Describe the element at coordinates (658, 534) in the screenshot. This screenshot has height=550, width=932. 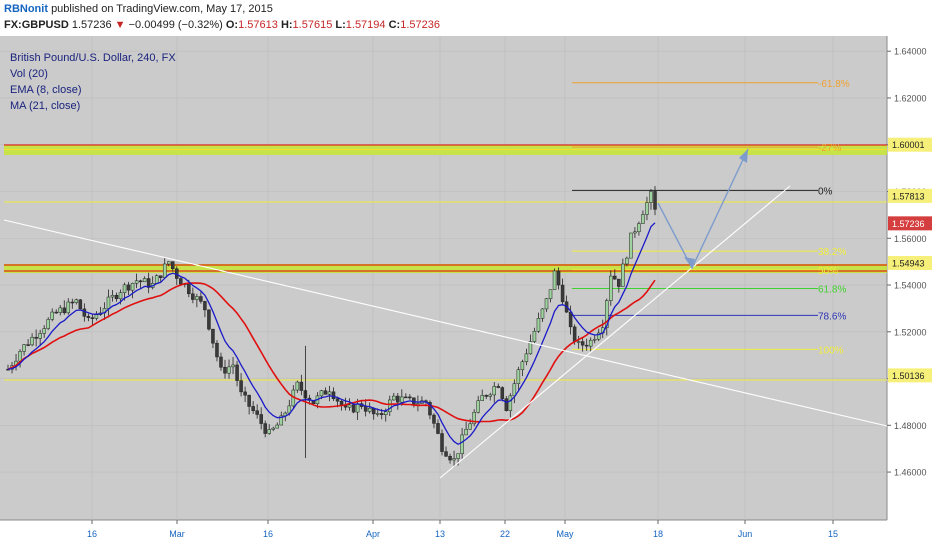
I see `time-tick-label: 18` at that location.